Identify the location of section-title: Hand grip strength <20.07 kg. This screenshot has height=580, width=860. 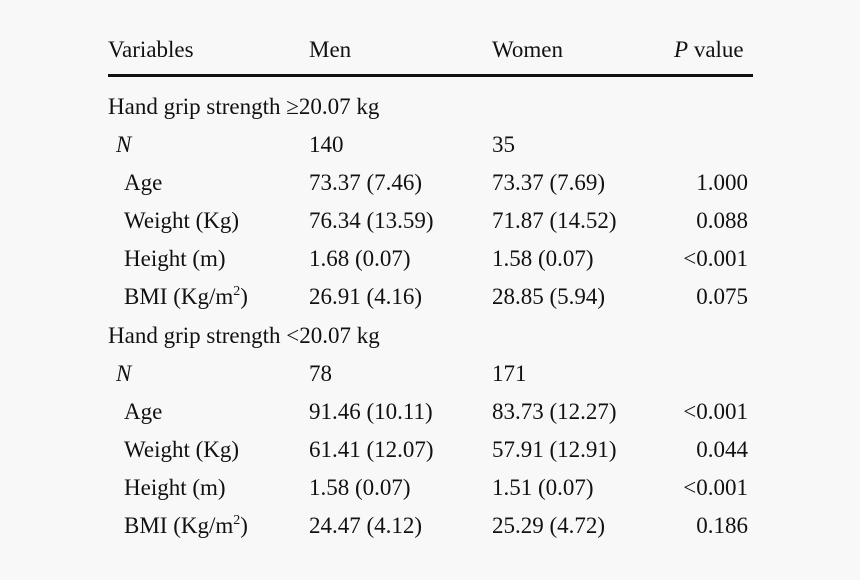
(244, 335).